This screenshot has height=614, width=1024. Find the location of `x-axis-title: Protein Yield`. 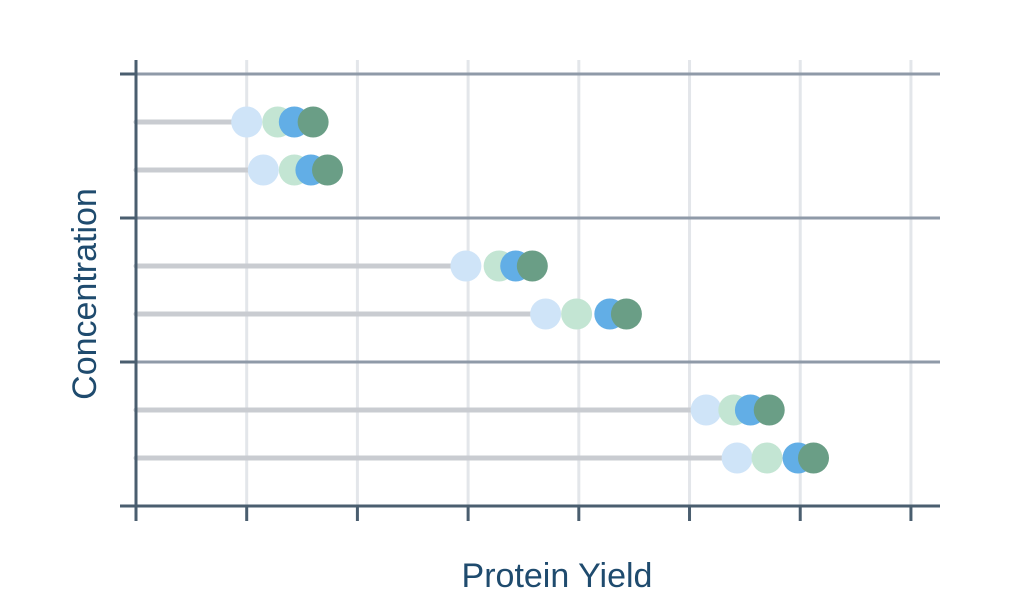

x-axis-title: Protein Yield is located at coordinates (557, 576).